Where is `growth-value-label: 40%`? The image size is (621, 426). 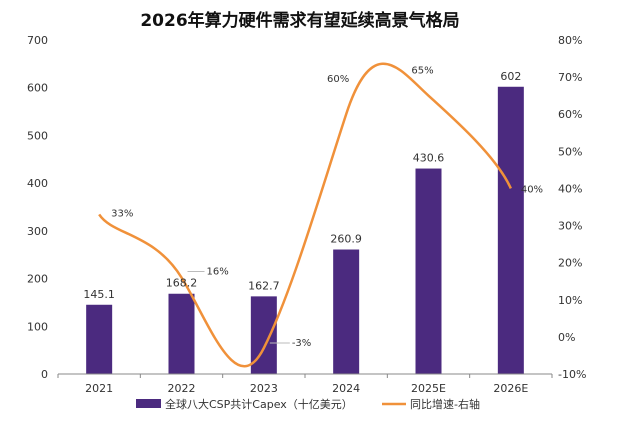 growth-value-label: 40% is located at coordinates (532, 189).